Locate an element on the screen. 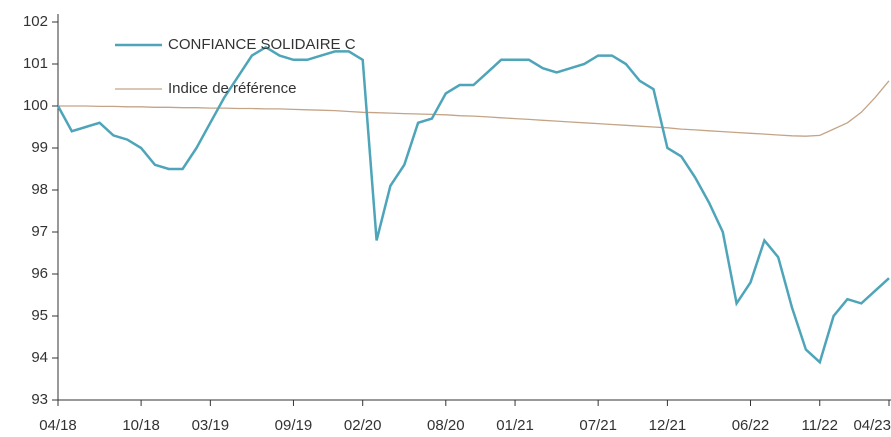  series-line is located at coordinates (474, 108).